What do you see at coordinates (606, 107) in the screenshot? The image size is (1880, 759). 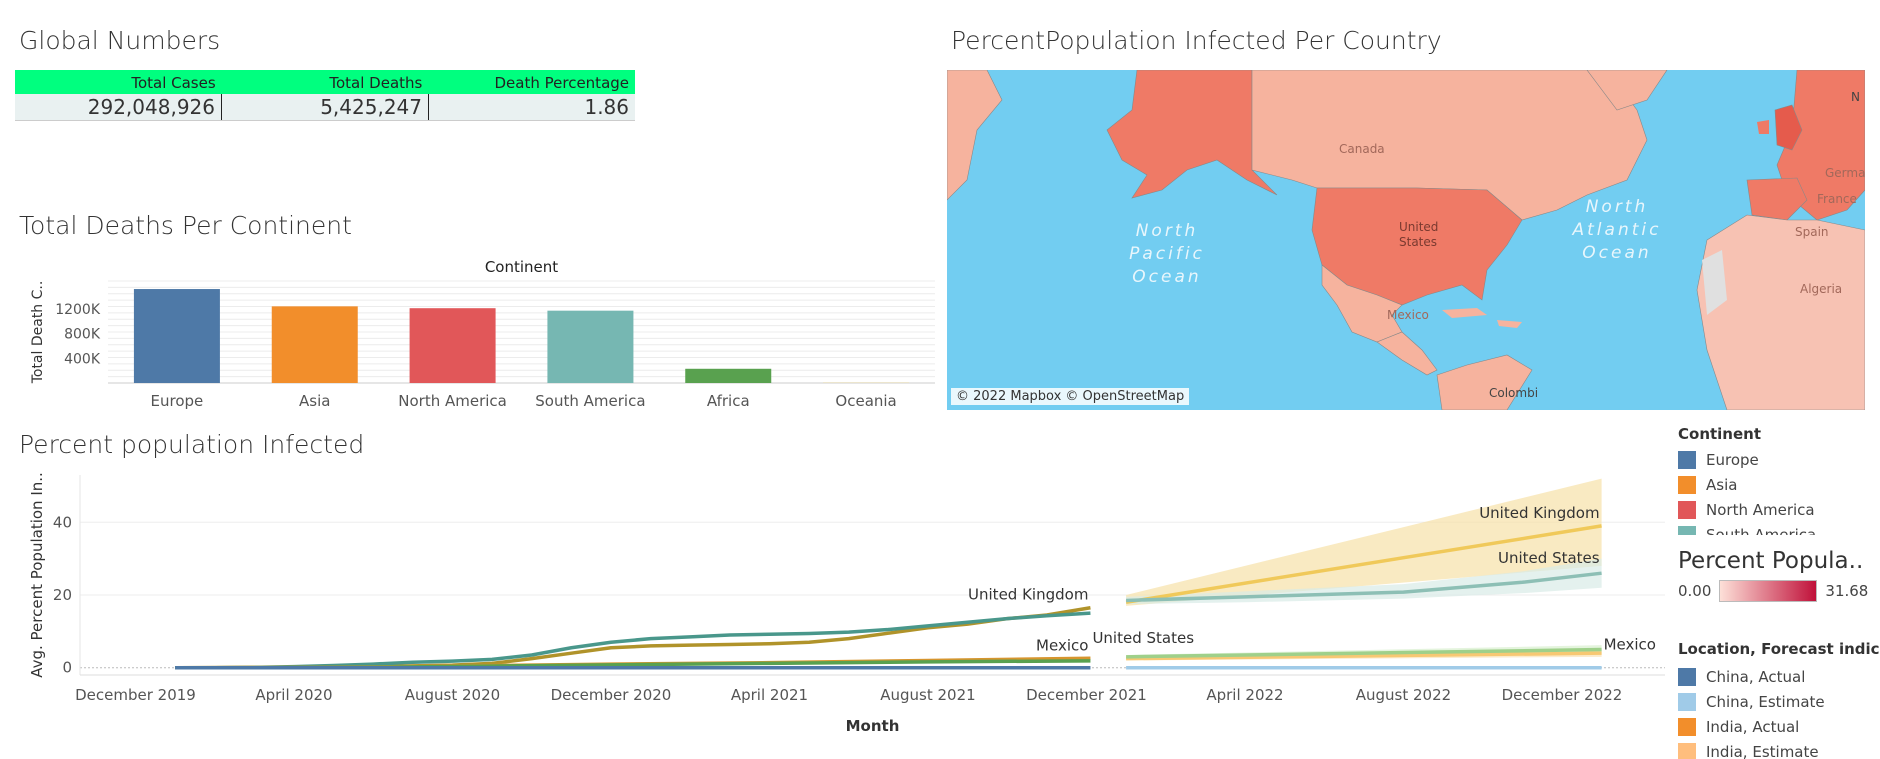 I see `value-death-percentage: 1.86` at bounding box center [606, 107].